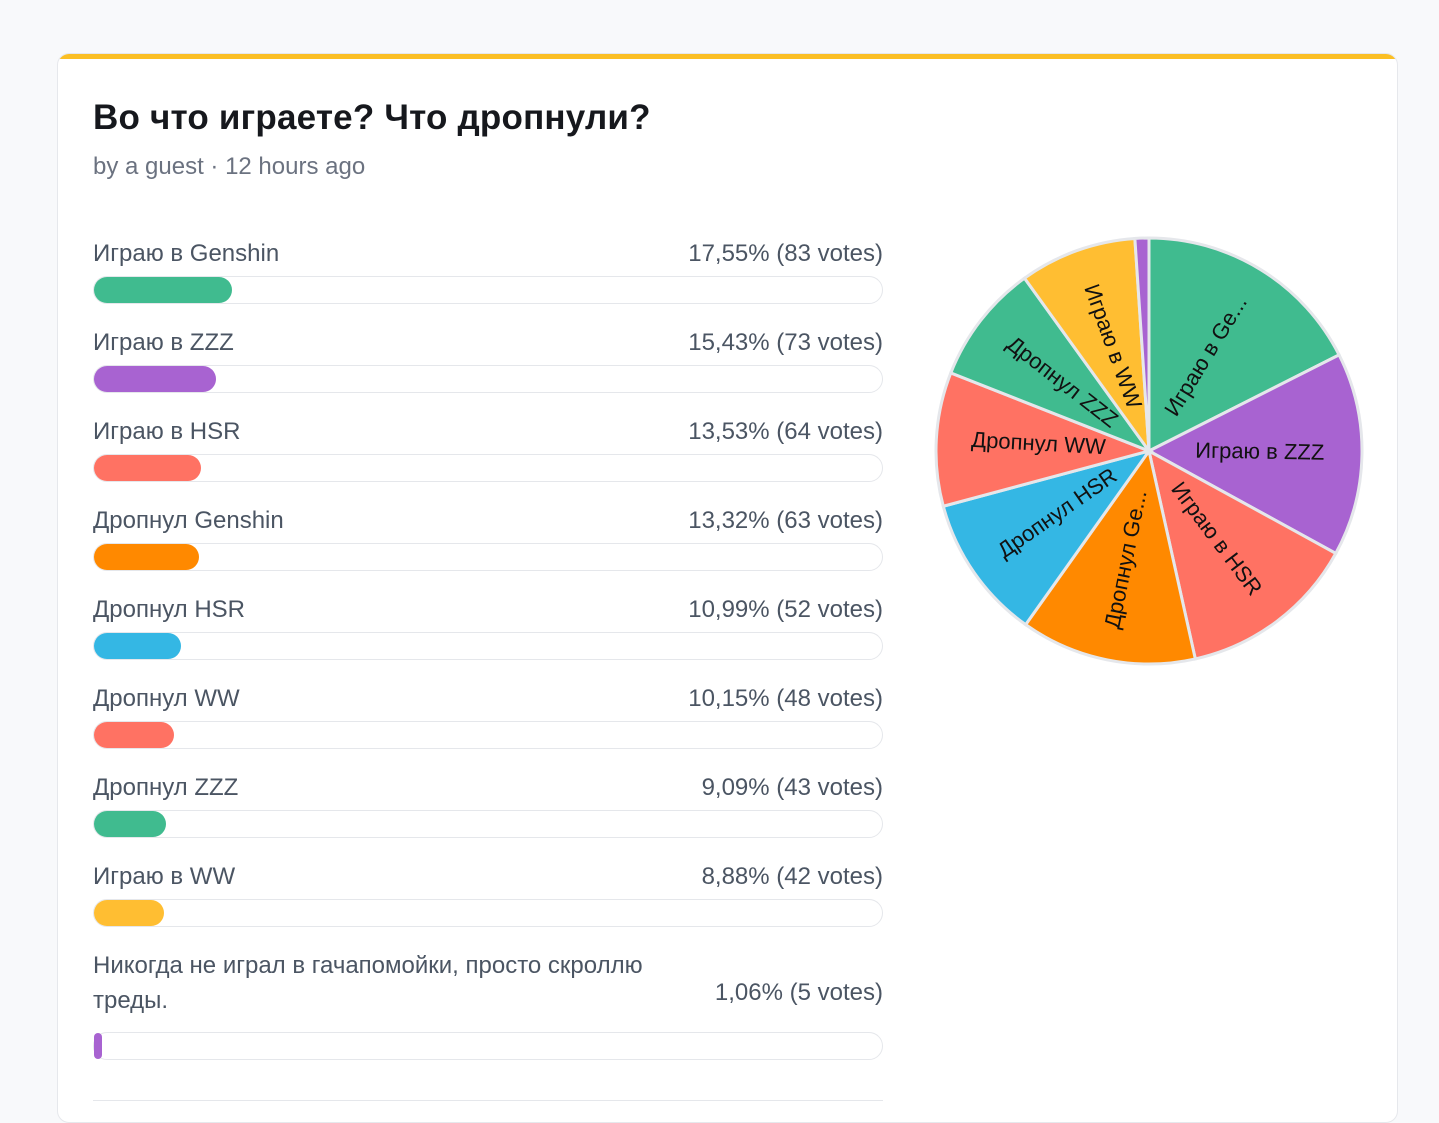 Image resolution: width=1439 pixels, height=1123 pixels. What do you see at coordinates (372, 117) in the screenshot?
I see `poll-title: Во что играете? Что дропнули?` at bounding box center [372, 117].